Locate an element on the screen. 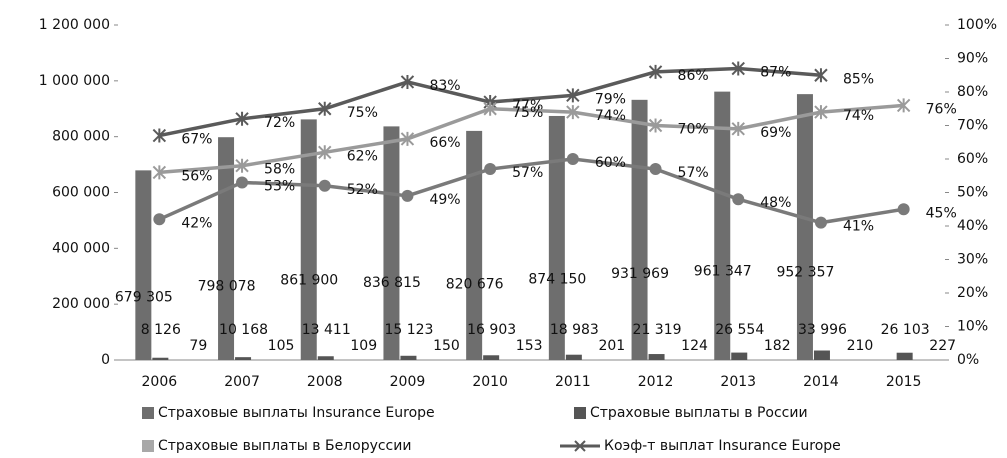 The width and height of the screenshot is (1007, 458). line-value-label: 66% is located at coordinates (444, 143).